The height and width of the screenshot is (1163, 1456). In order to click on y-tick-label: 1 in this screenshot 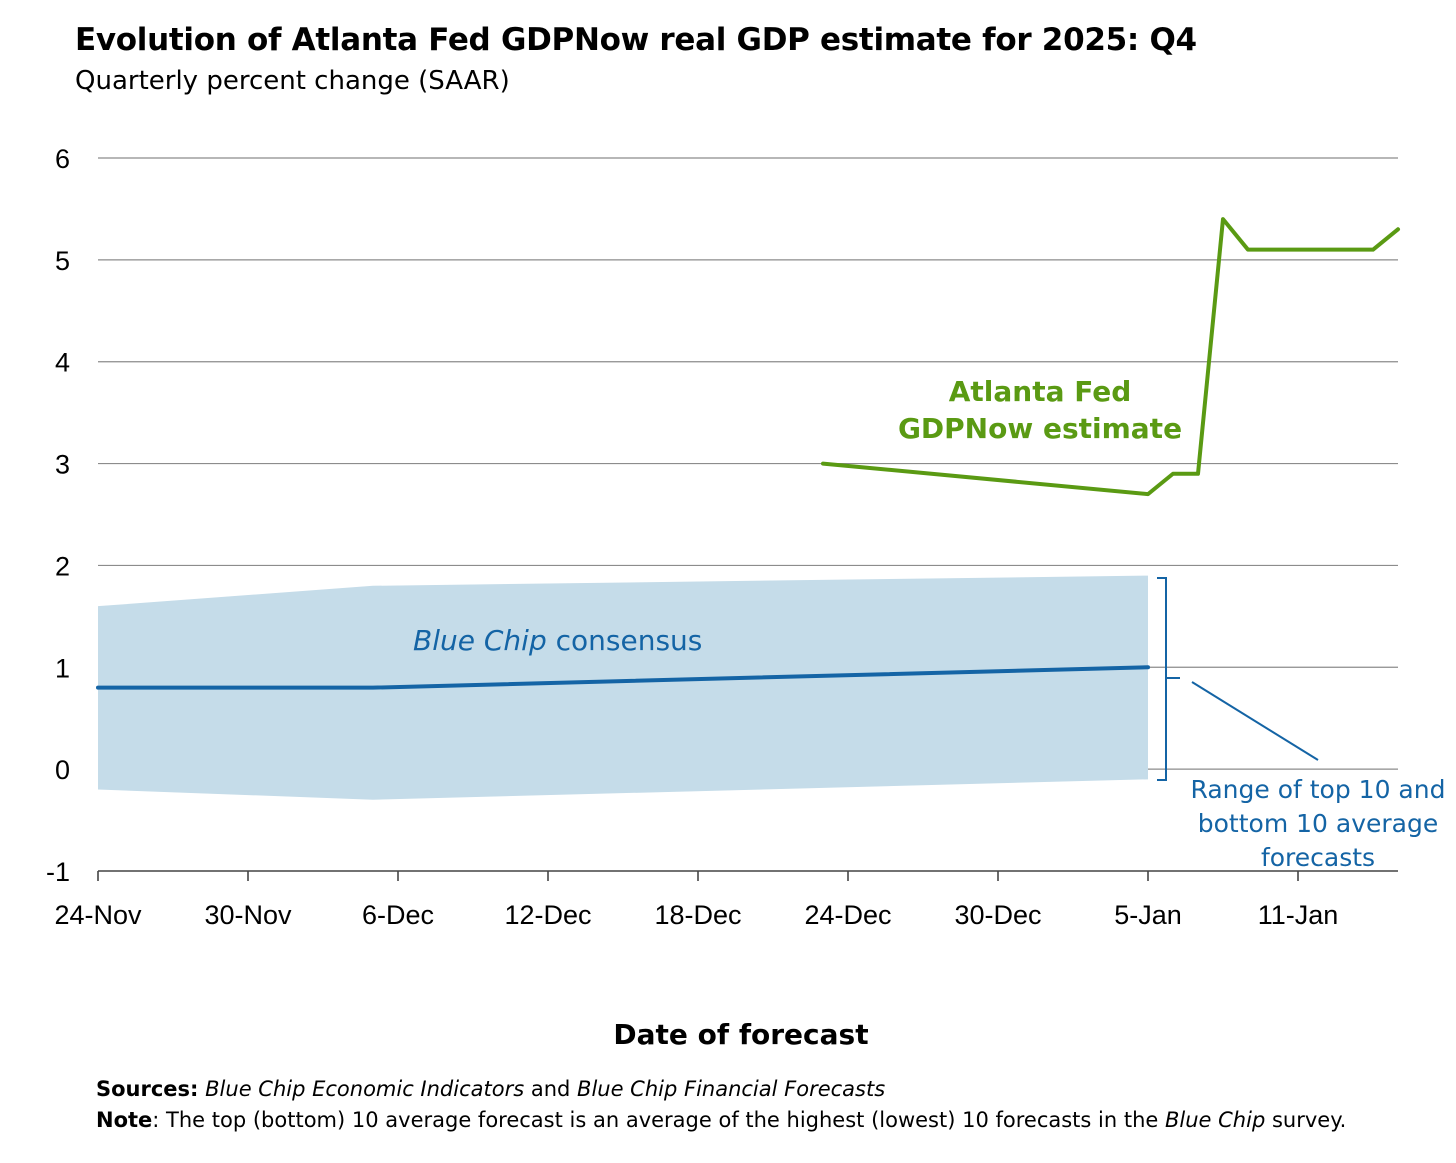, I will do `click(62, 668)`.